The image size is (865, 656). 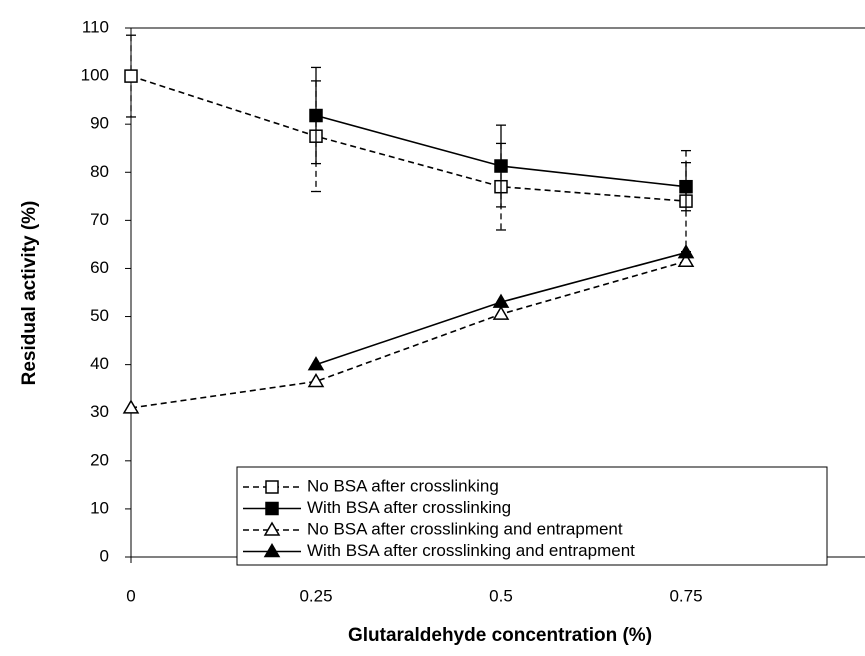 What do you see at coordinates (501, 595) in the screenshot?
I see `x-tick-label: 0.5` at bounding box center [501, 595].